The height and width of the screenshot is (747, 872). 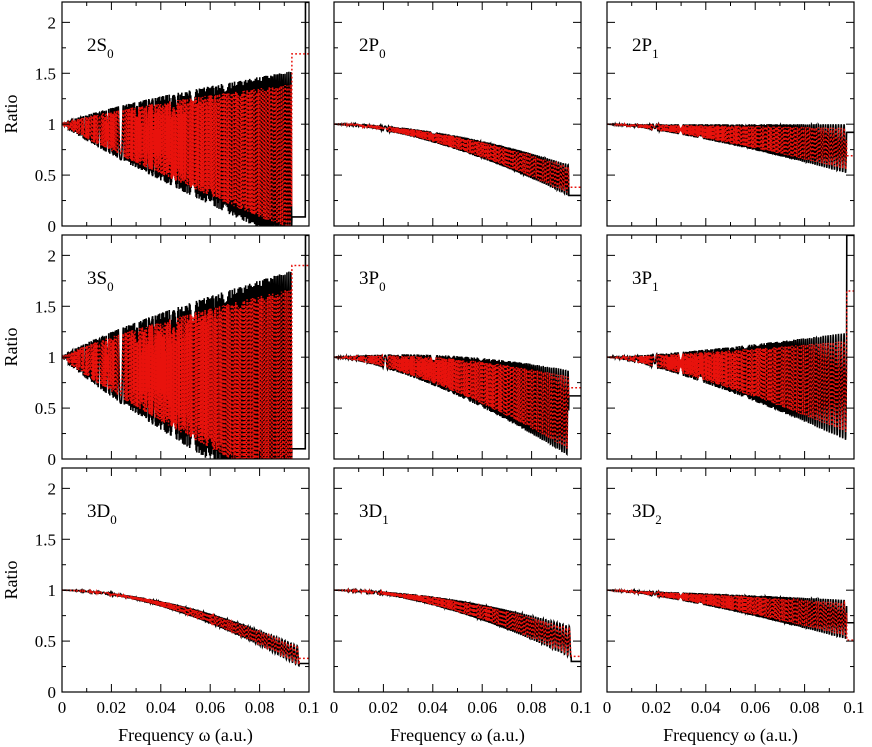 I want to click on panel-2S0: 0 0.5 1 1.5 2 Ratio 2S0, so click(x=155, y=118).